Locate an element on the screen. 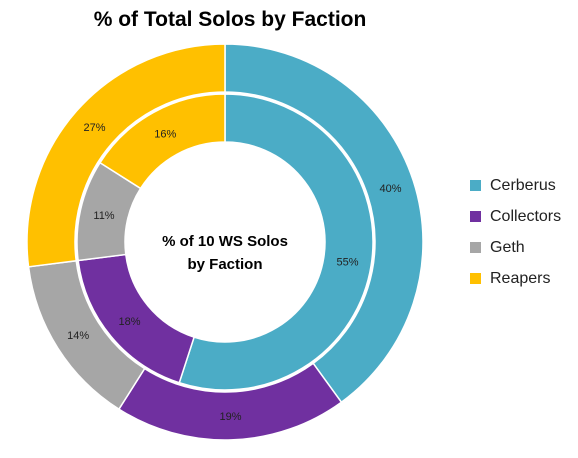 Image resolution: width=578 pixels, height=458 pixels. legend-item-cerberus: Cerberus is located at coordinates (515, 185).